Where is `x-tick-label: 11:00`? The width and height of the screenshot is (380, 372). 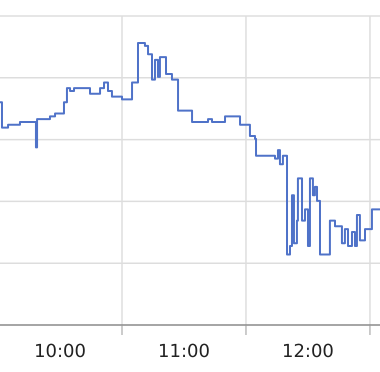 x-tick-label: 11:00 is located at coordinates (184, 351).